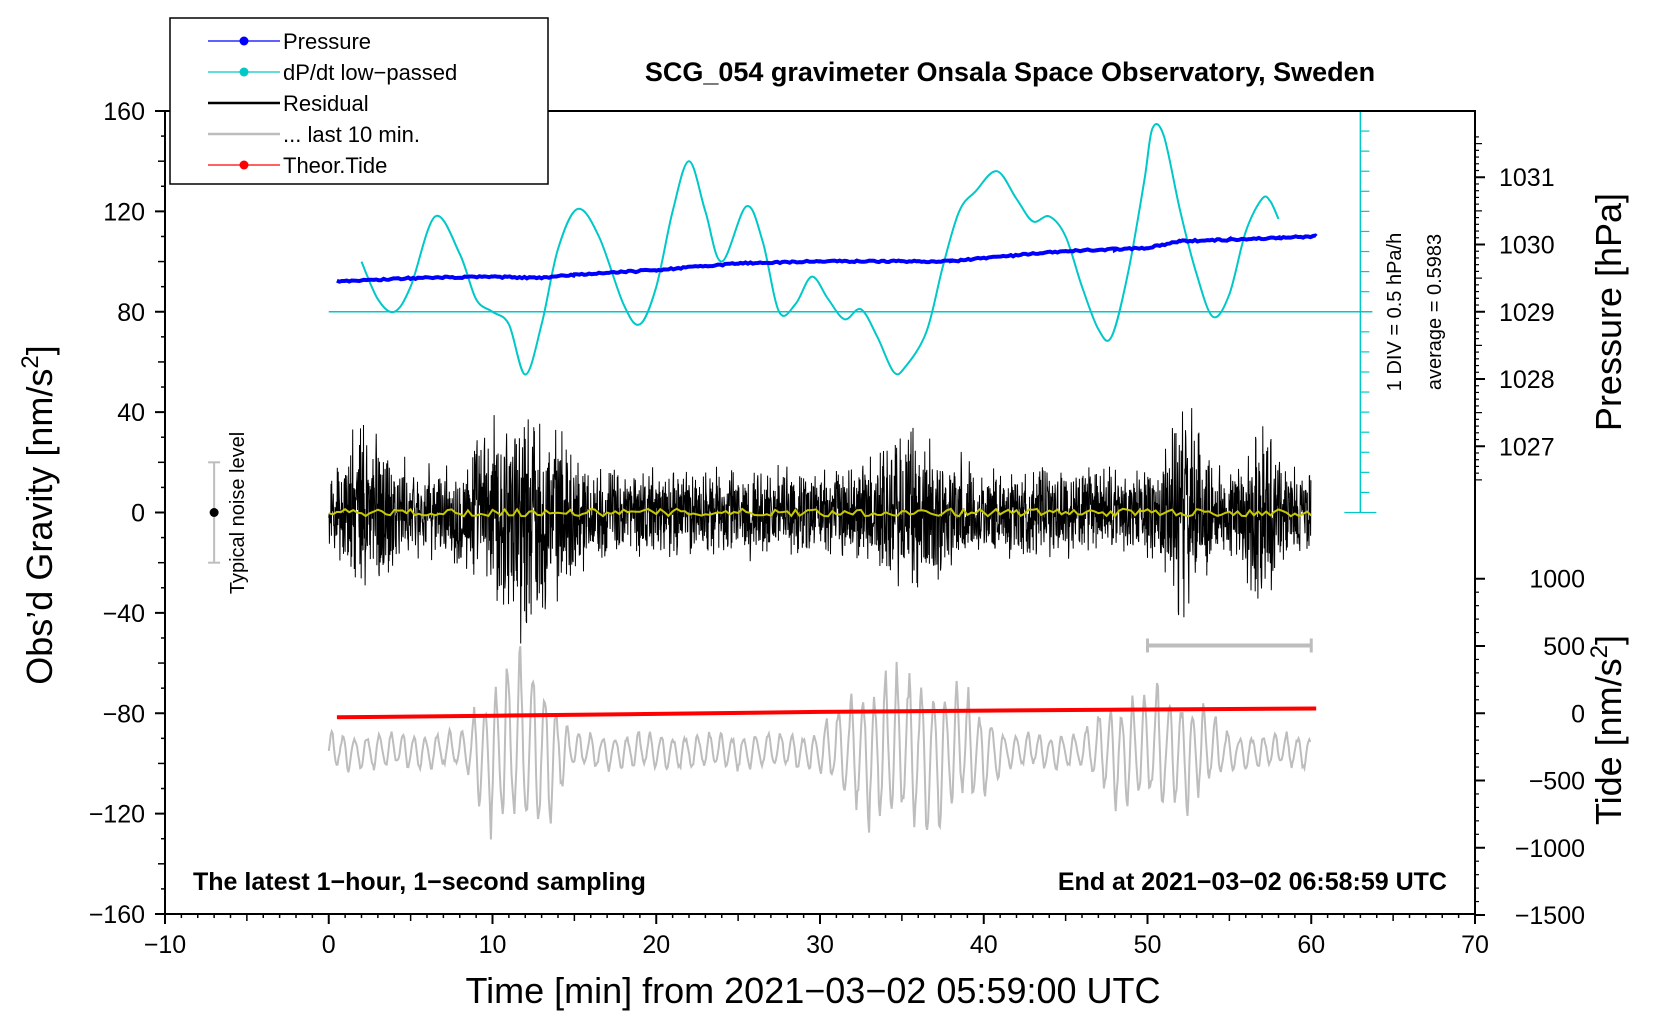  Describe the element at coordinates (1475, 945) in the screenshot. I see `x-tick-label: 70` at that location.